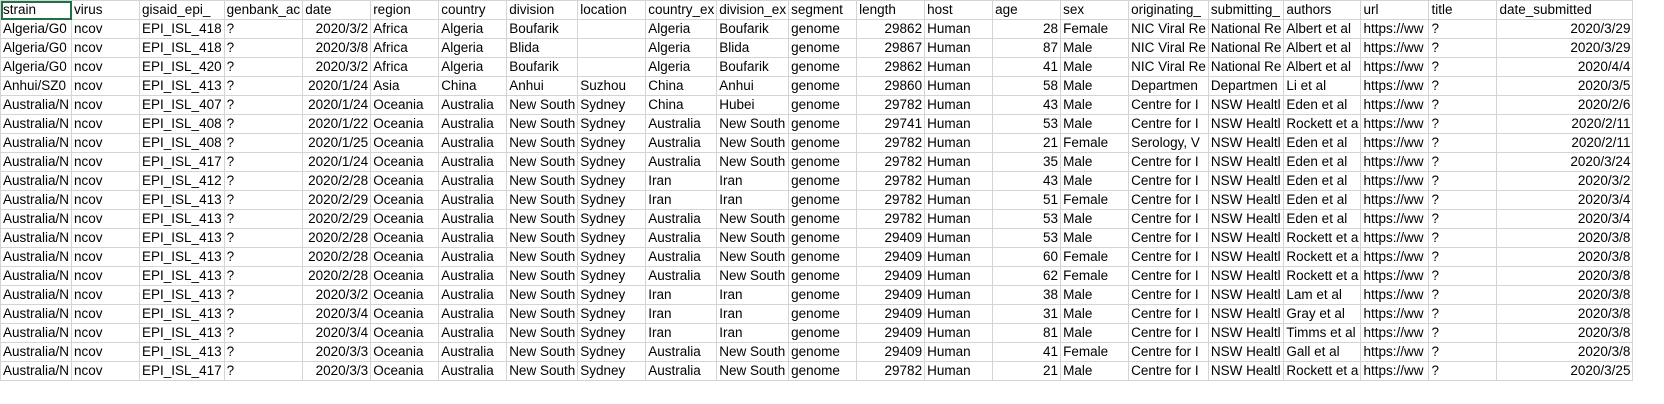  Describe the element at coordinates (1027, 48) in the screenshot. I see `cell: 87` at that location.